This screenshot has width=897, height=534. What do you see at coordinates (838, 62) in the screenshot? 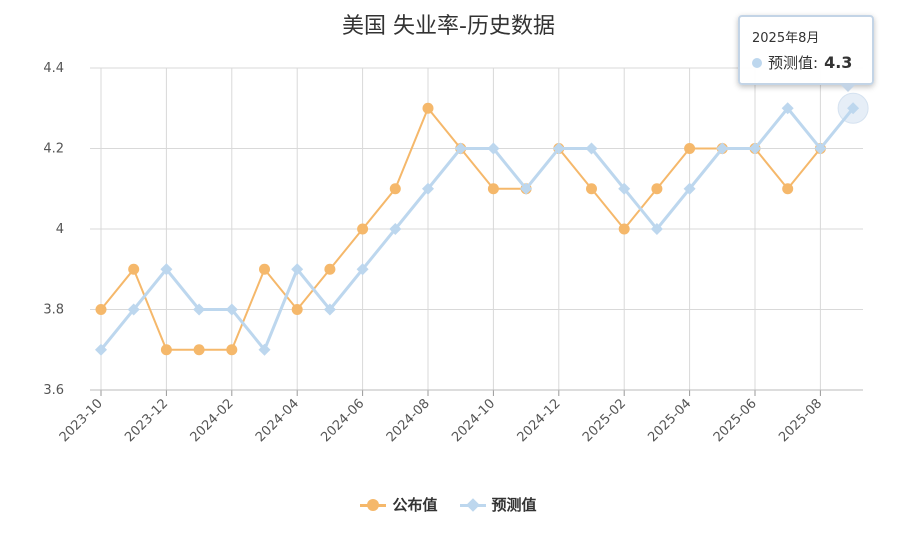
I see `tooltip-value: 4.3` at bounding box center [838, 62].